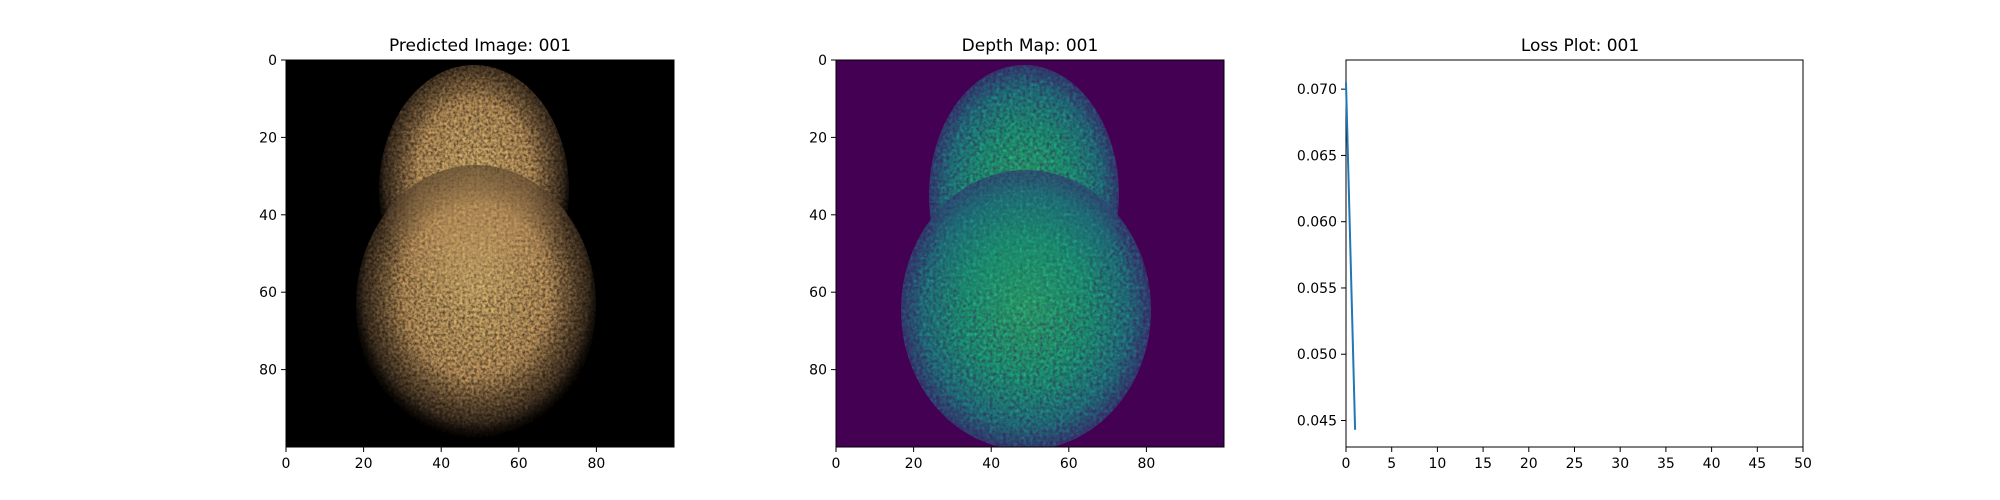  I want to click on y-tick-label: 0.050, so click(1317, 355).